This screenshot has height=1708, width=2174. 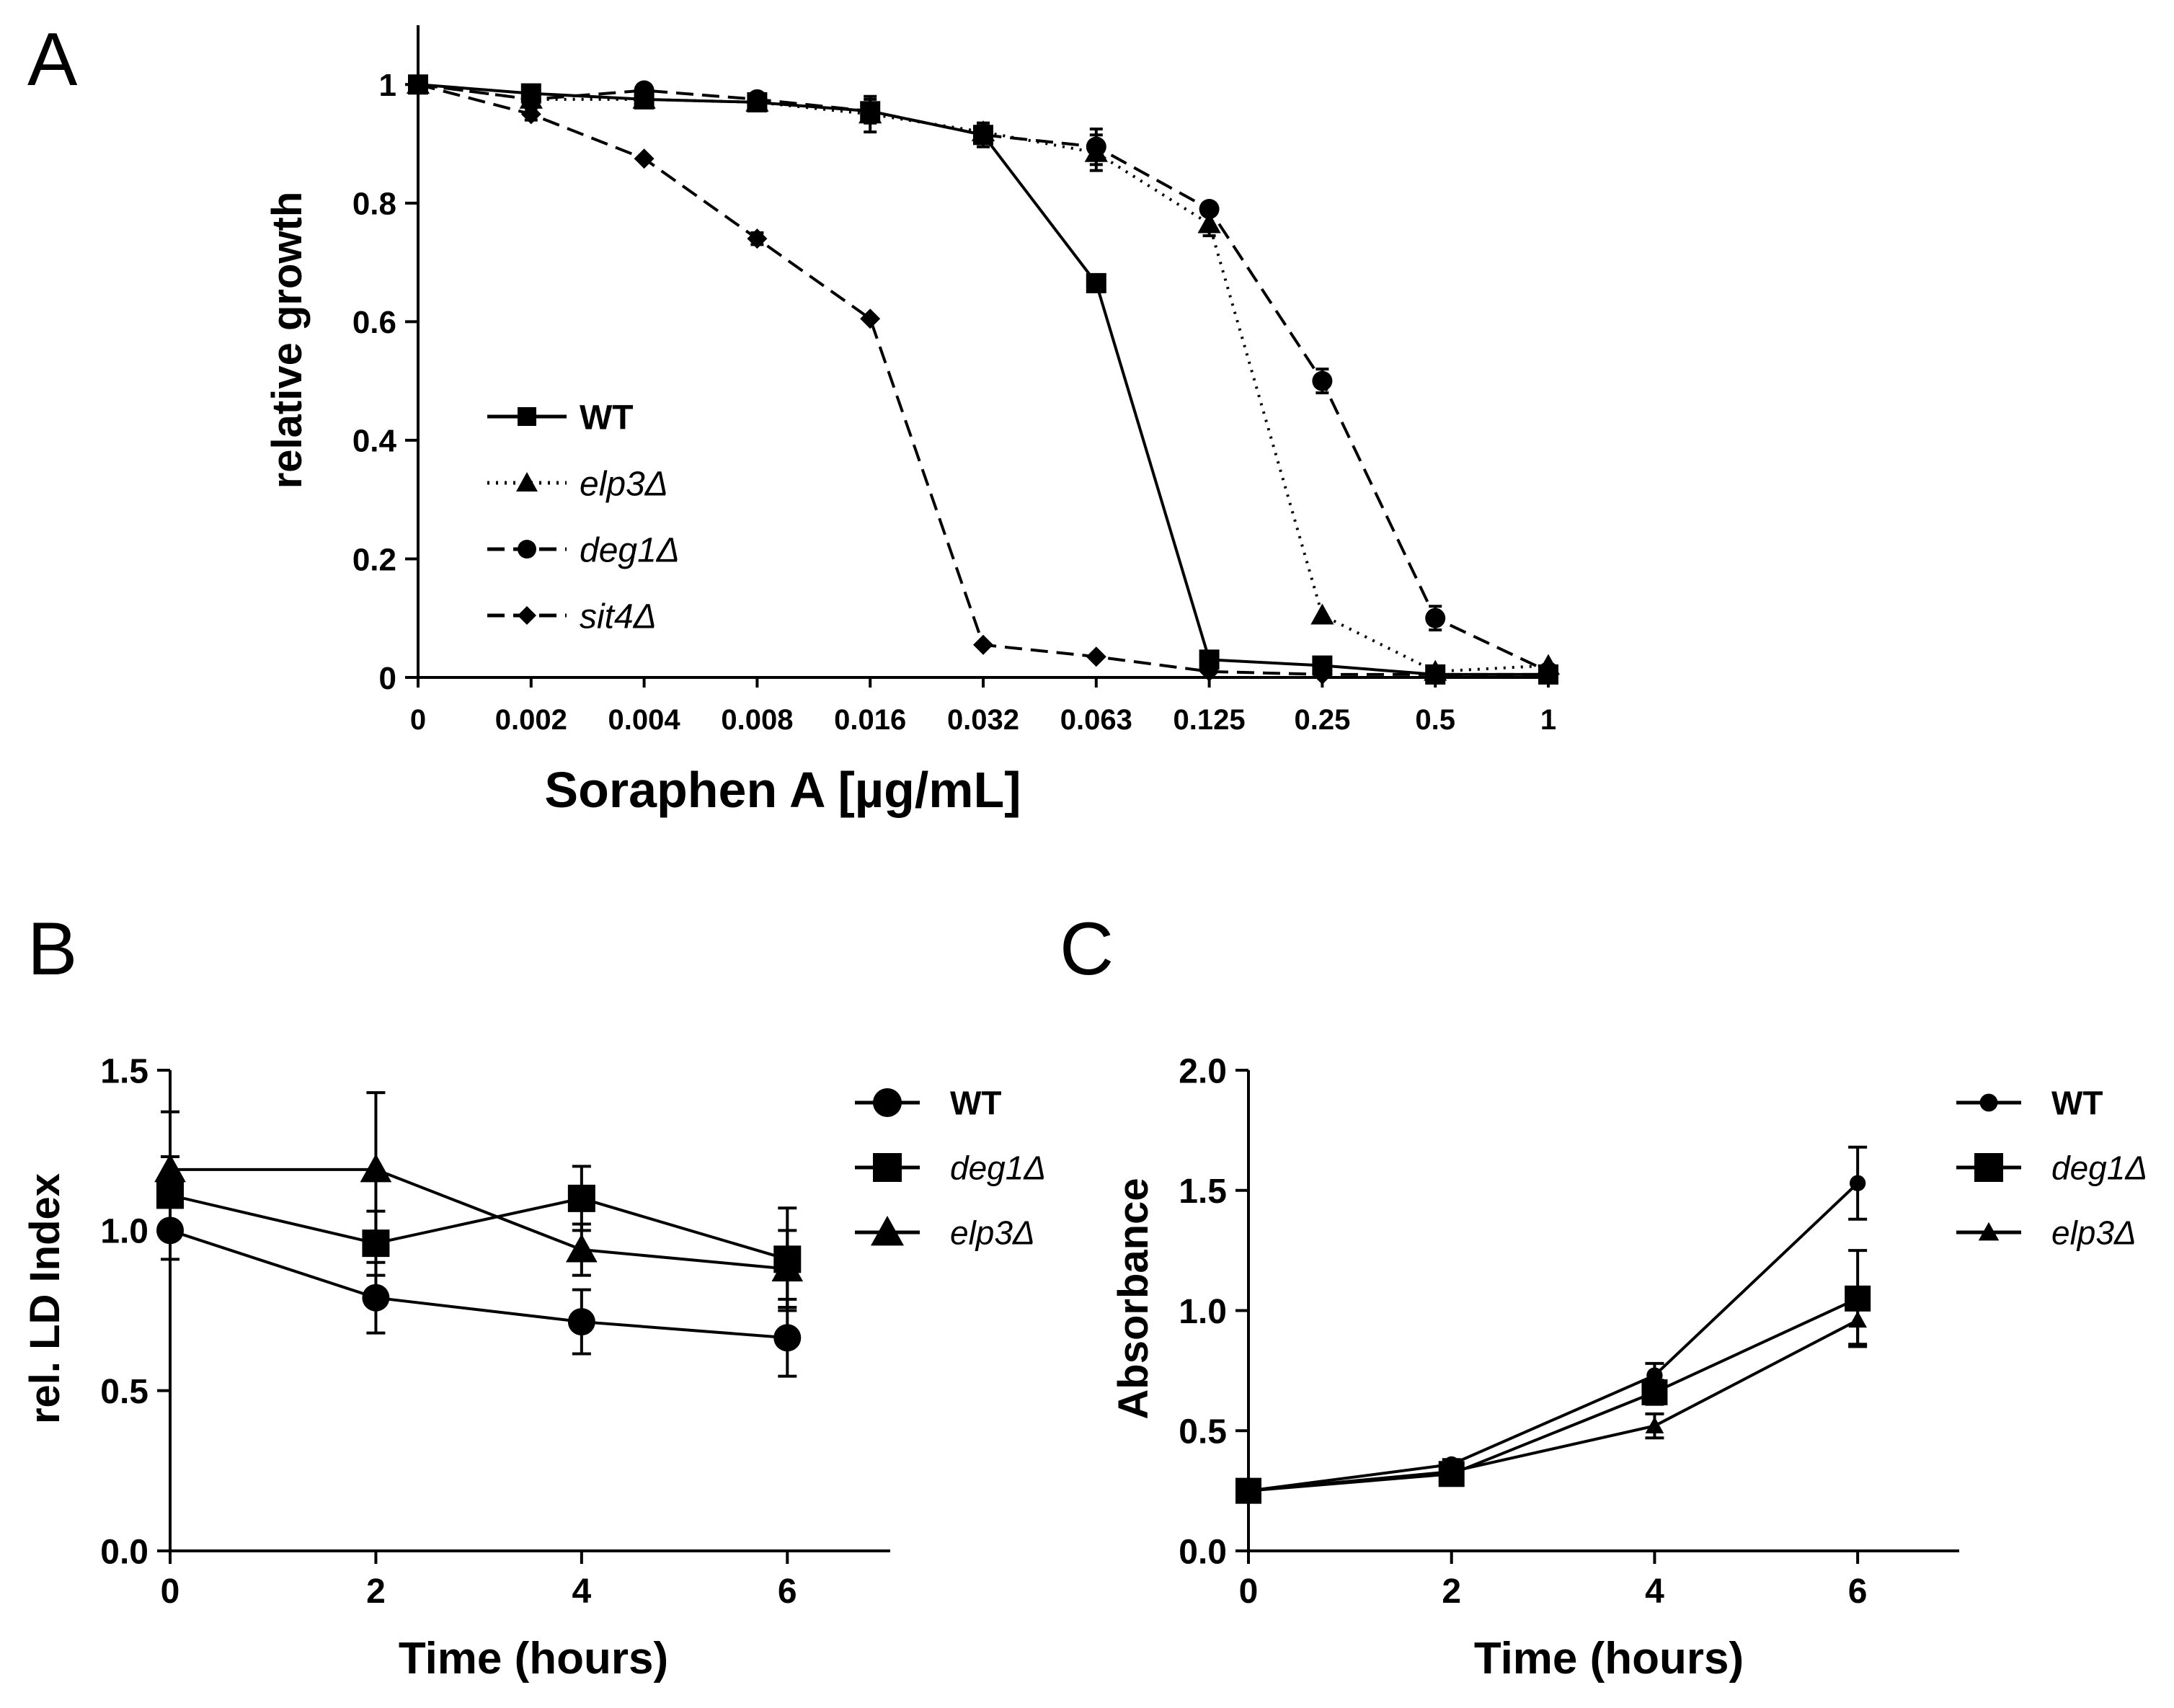 What do you see at coordinates (374, 205) in the screenshot?
I see `y-tick-label: 0.8` at bounding box center [374, 205].